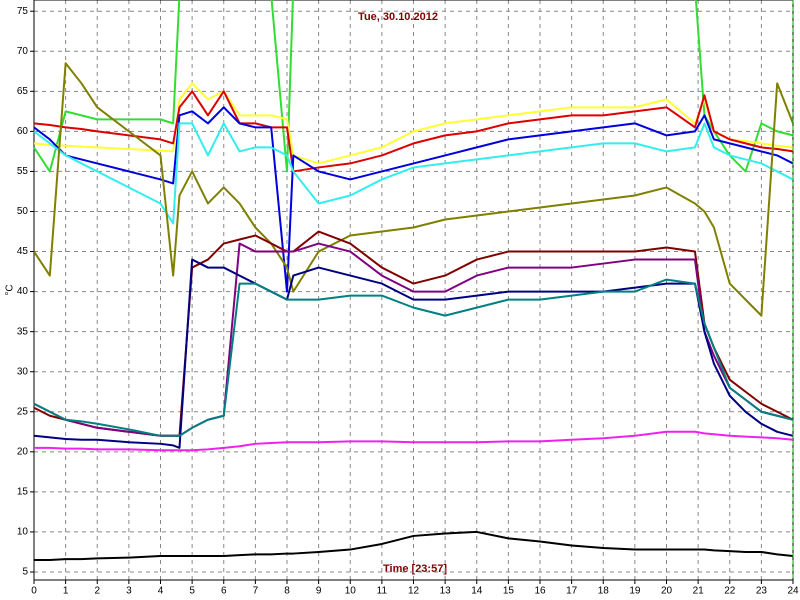 The width and height of the screenshot is (800, 600). I want to click on y-tick-label: 60, so click(23, 131).